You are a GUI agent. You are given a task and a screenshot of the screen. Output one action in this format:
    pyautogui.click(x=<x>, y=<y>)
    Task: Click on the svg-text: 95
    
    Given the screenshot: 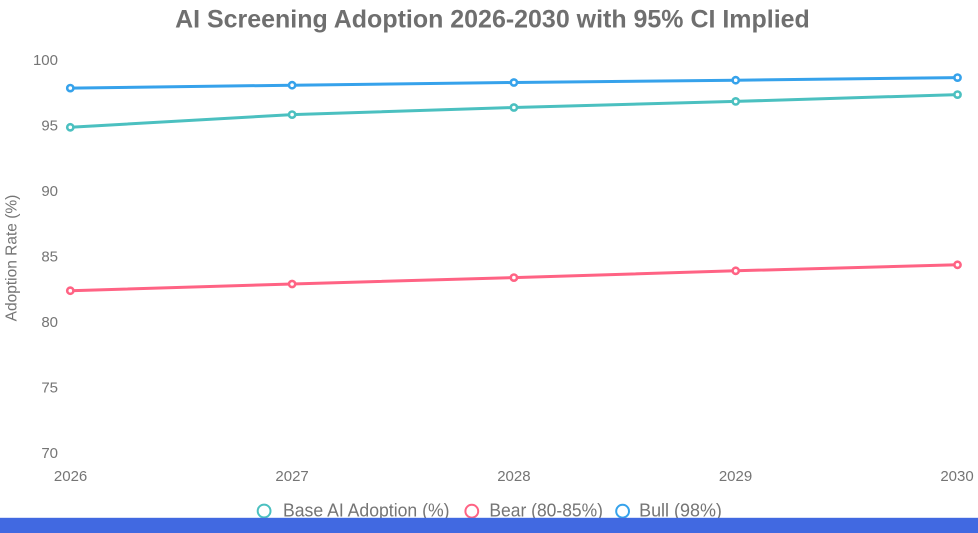 What is the action you would take?
    pyautogui.click(x=49, y=126)
    